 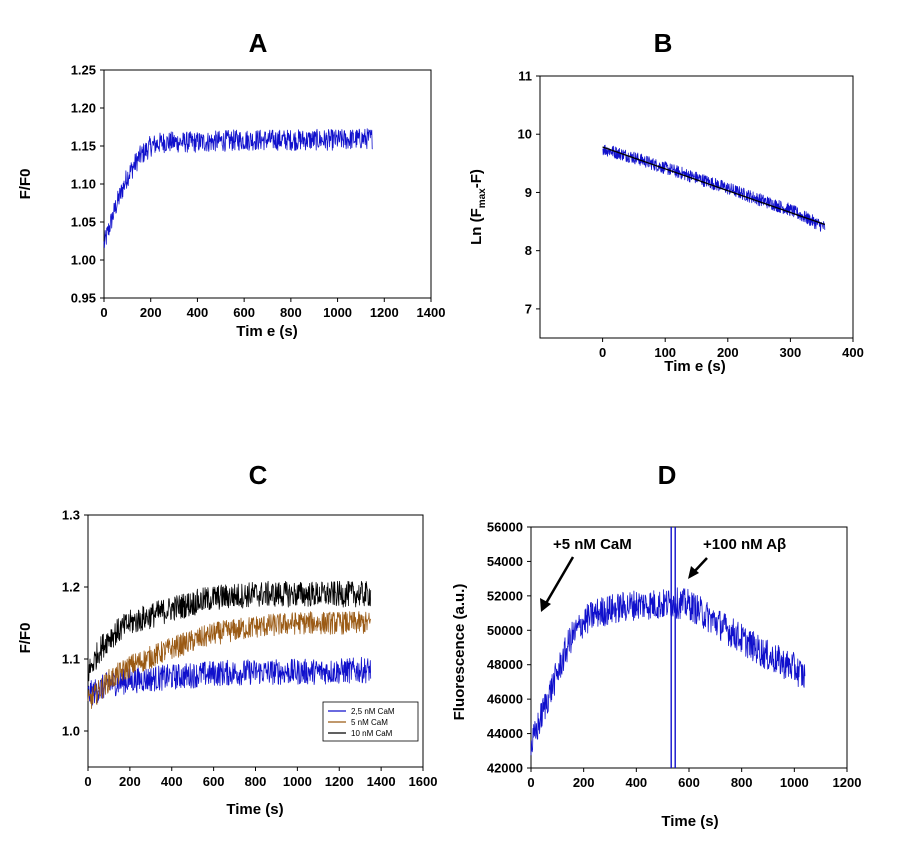 I want to click on panel-d-ytick-label: 54000, so click(x=505, y=561).